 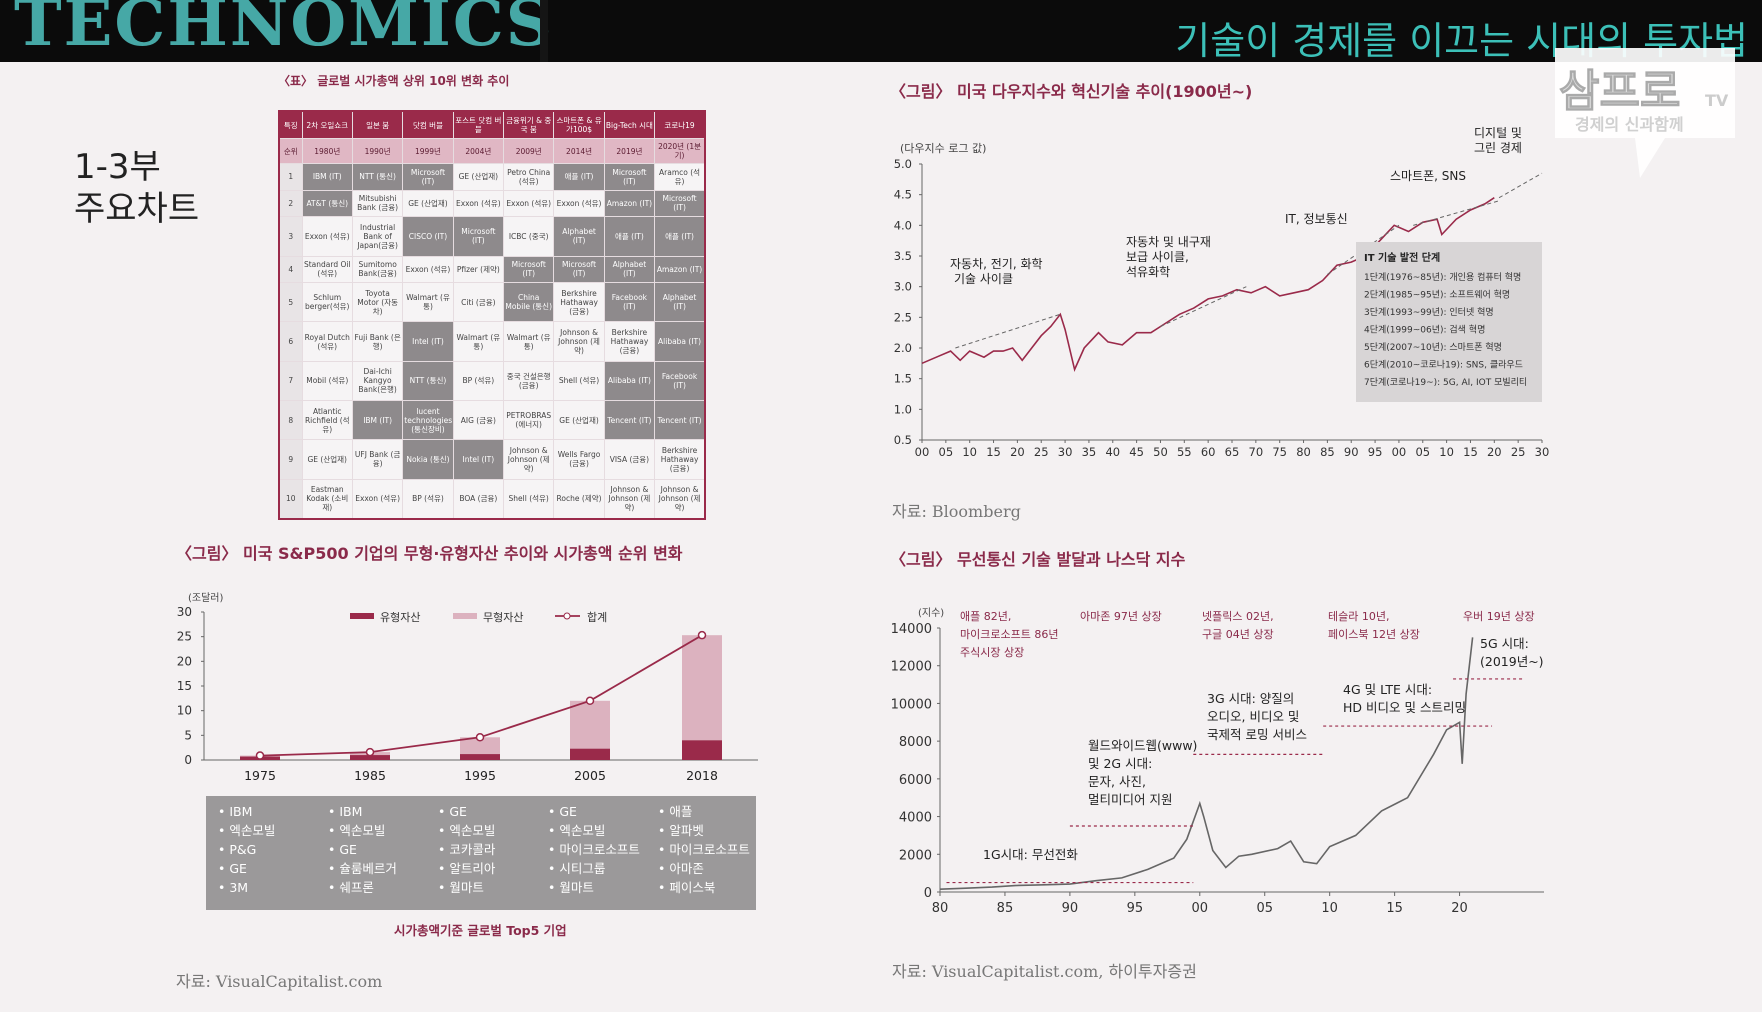 What do you see at coordinates (579, 151) in the screenshot?
I see `year-cell: 2014년` at bounding box center [579, 151].